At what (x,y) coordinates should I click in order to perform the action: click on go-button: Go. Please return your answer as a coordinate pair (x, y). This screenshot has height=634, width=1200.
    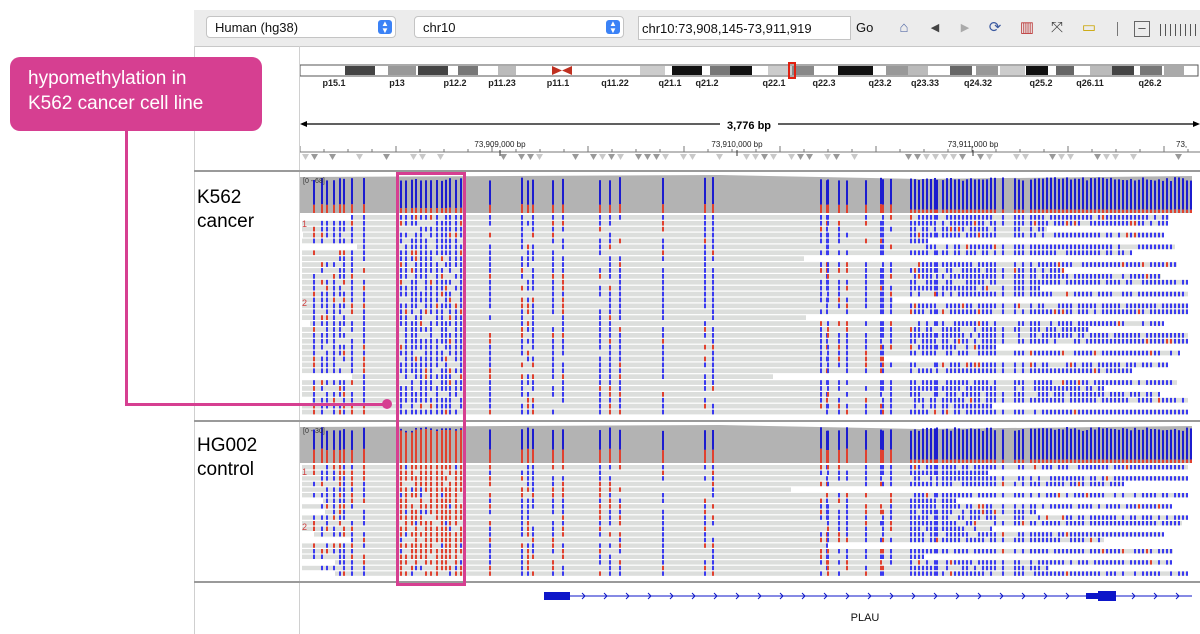
    Looking at the image, I should click on (865, 27).